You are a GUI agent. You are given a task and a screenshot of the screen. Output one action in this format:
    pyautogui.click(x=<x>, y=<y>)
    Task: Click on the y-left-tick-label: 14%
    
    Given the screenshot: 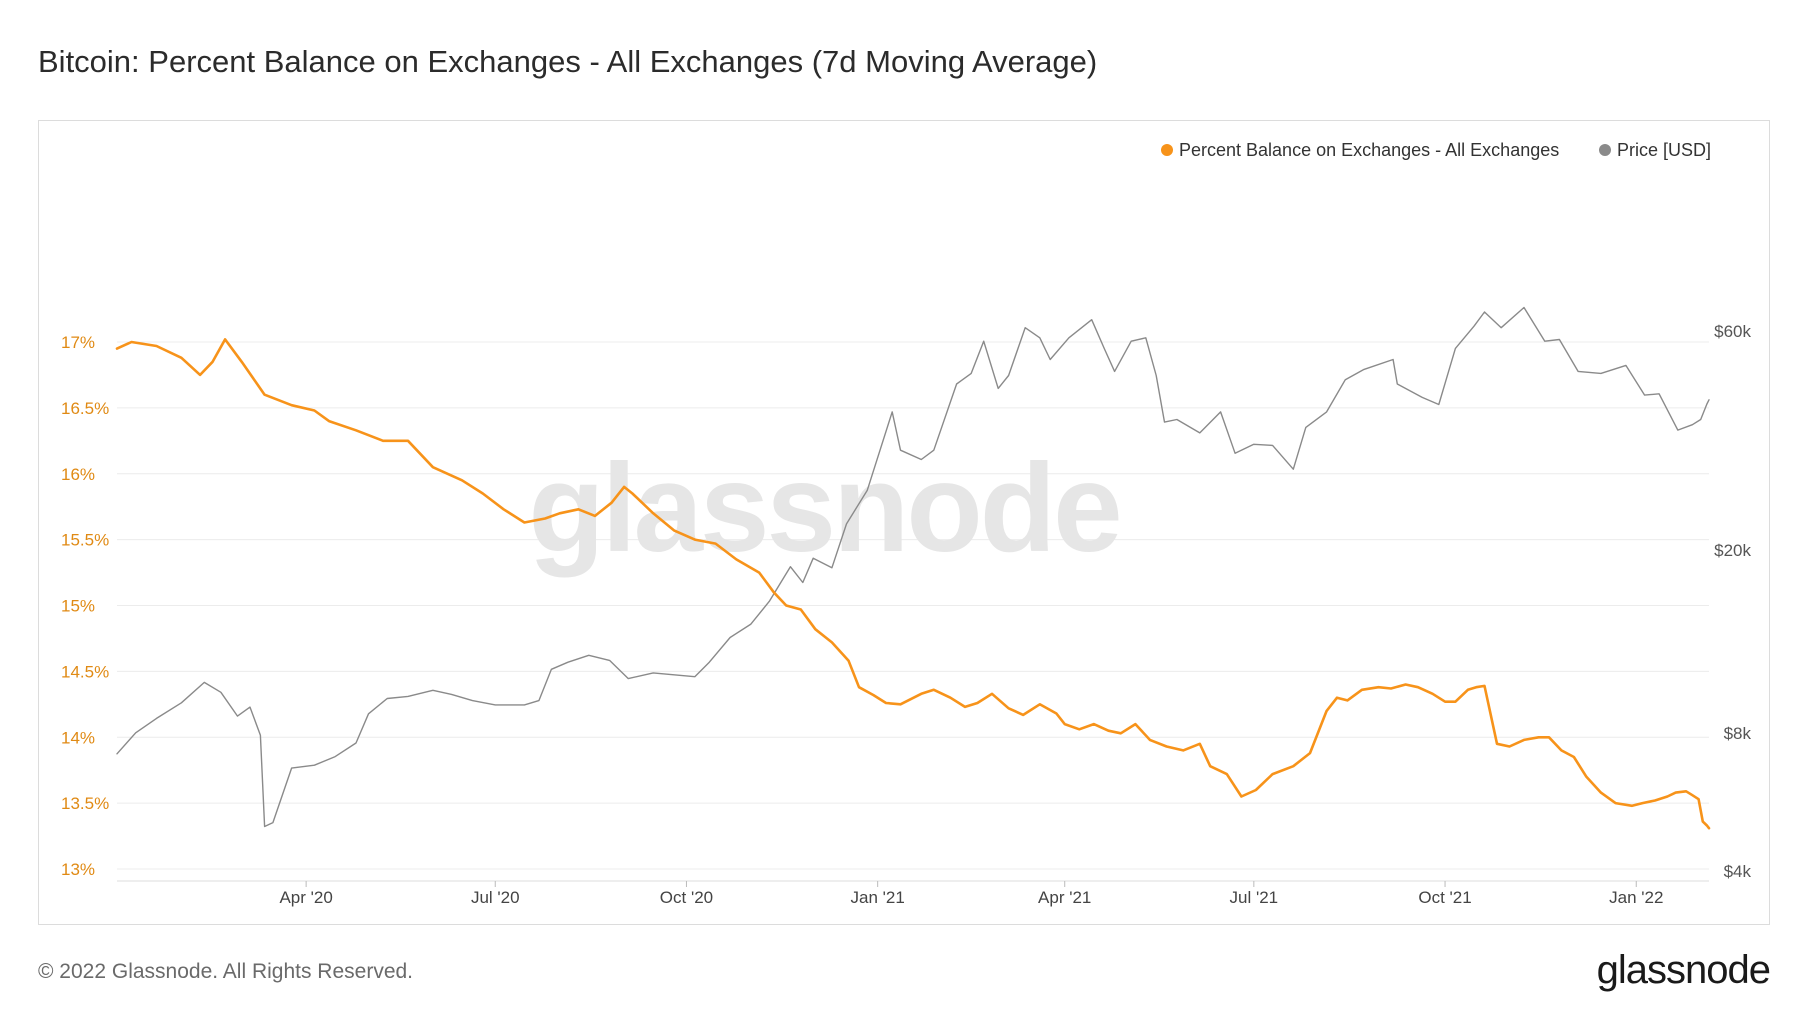 What is the action you would take?
    pyautogui.click(x=78, y=737)
    